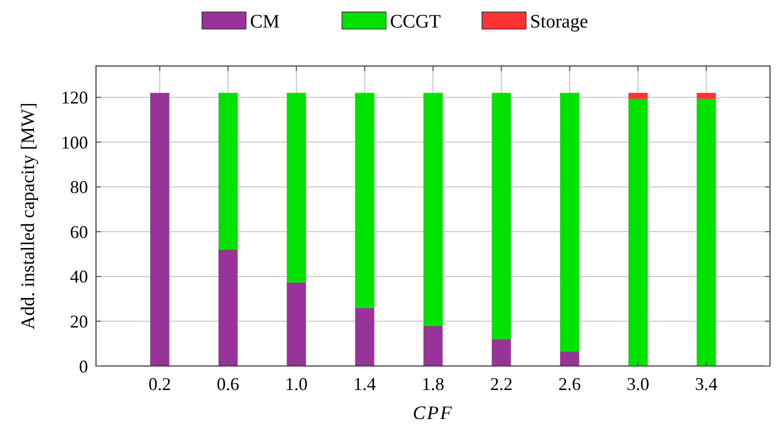  Describe the element at coordinates (83, 366) in the screenshot. I see `y-tick-label: 0` at that location.